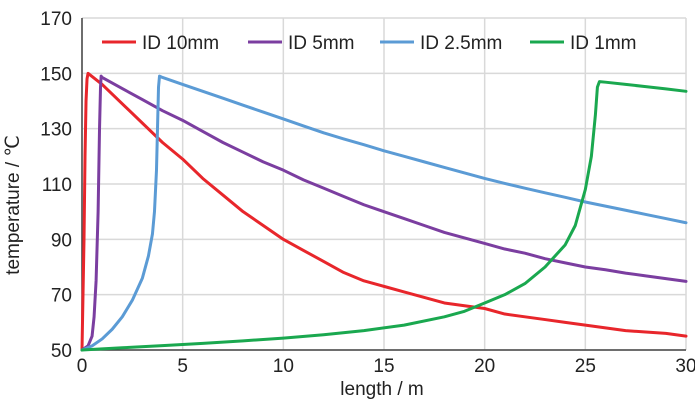 The width and height of the screenshot is (695, 407). Describe the element at coordinates (82, 366) in the screenshot. I see `x-tick-label: 0` at that location.